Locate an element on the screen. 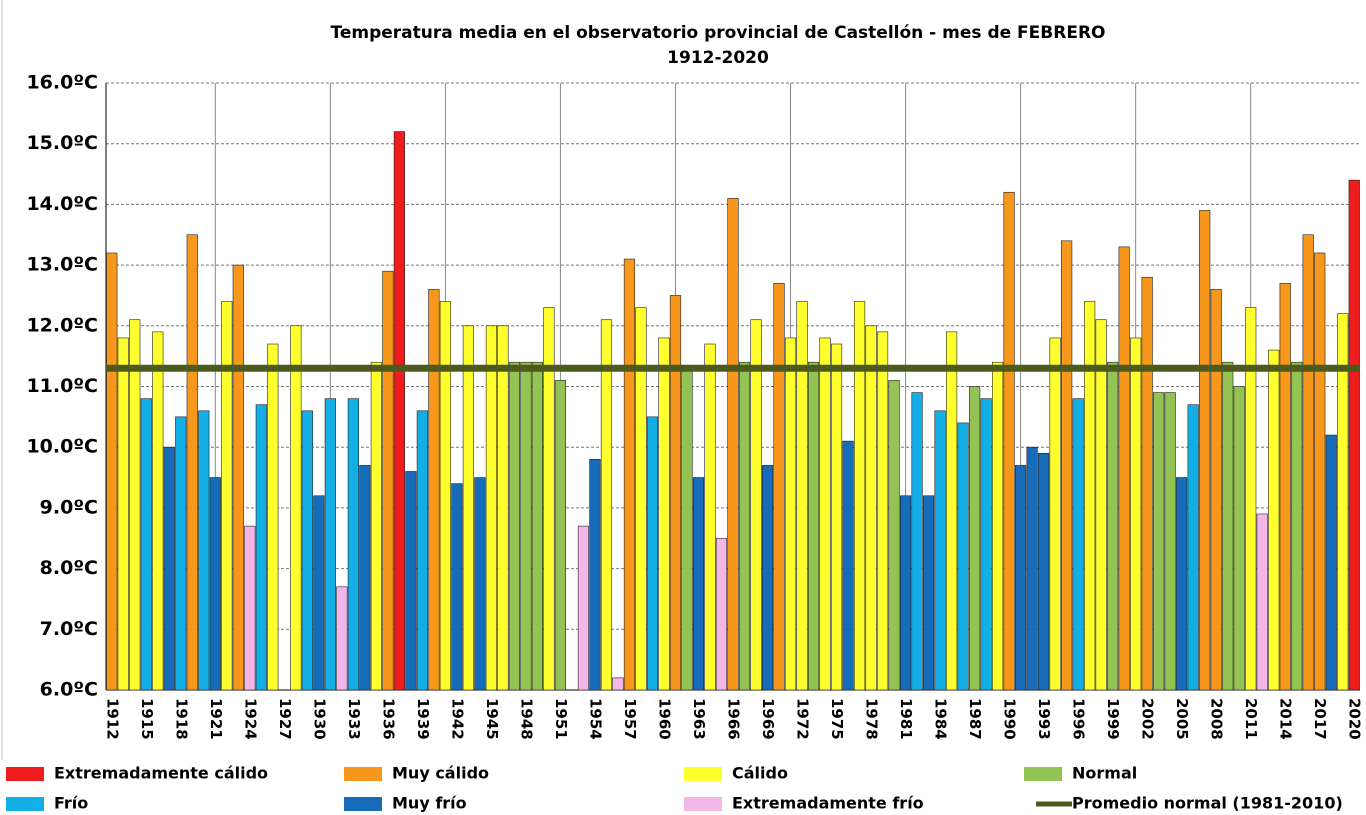  x-tick-label: 2020 is located at coordinates (1355, 719).